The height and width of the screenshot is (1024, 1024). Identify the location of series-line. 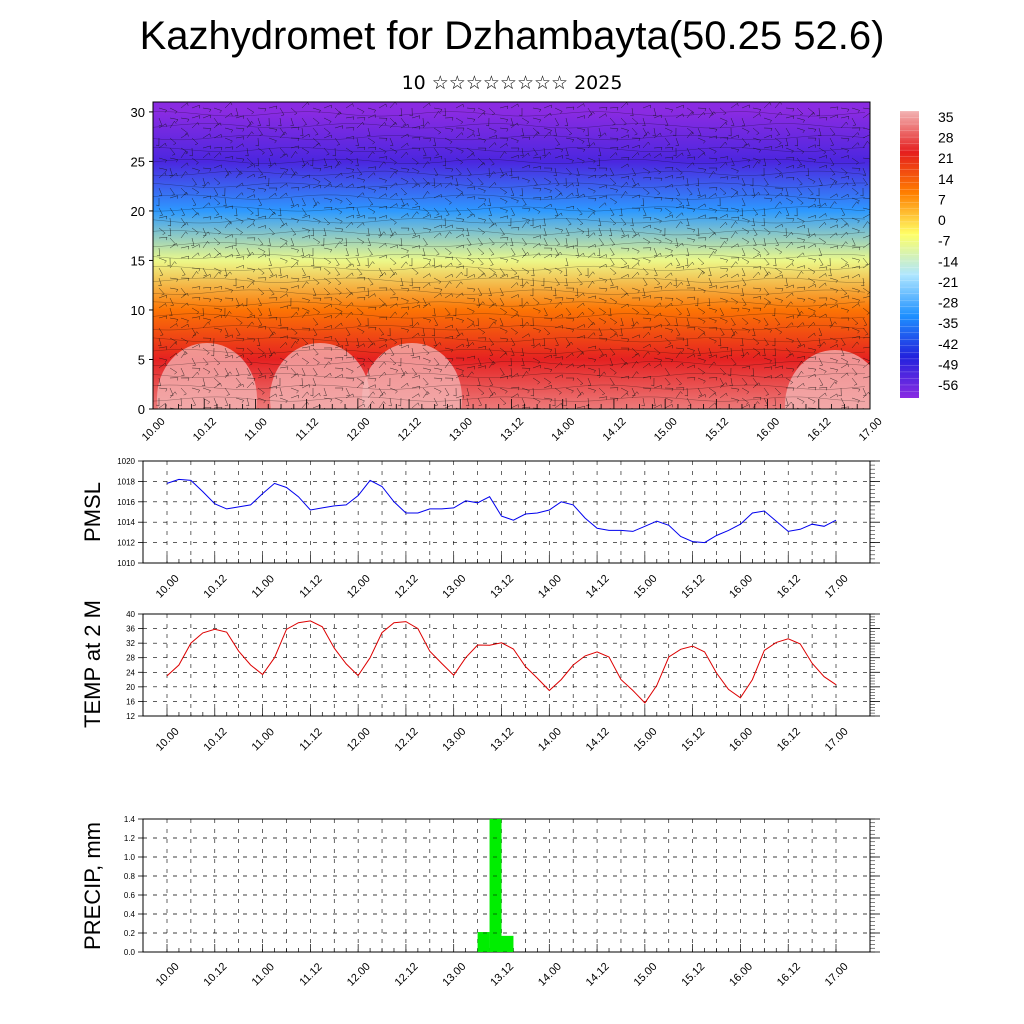
(501, 662).